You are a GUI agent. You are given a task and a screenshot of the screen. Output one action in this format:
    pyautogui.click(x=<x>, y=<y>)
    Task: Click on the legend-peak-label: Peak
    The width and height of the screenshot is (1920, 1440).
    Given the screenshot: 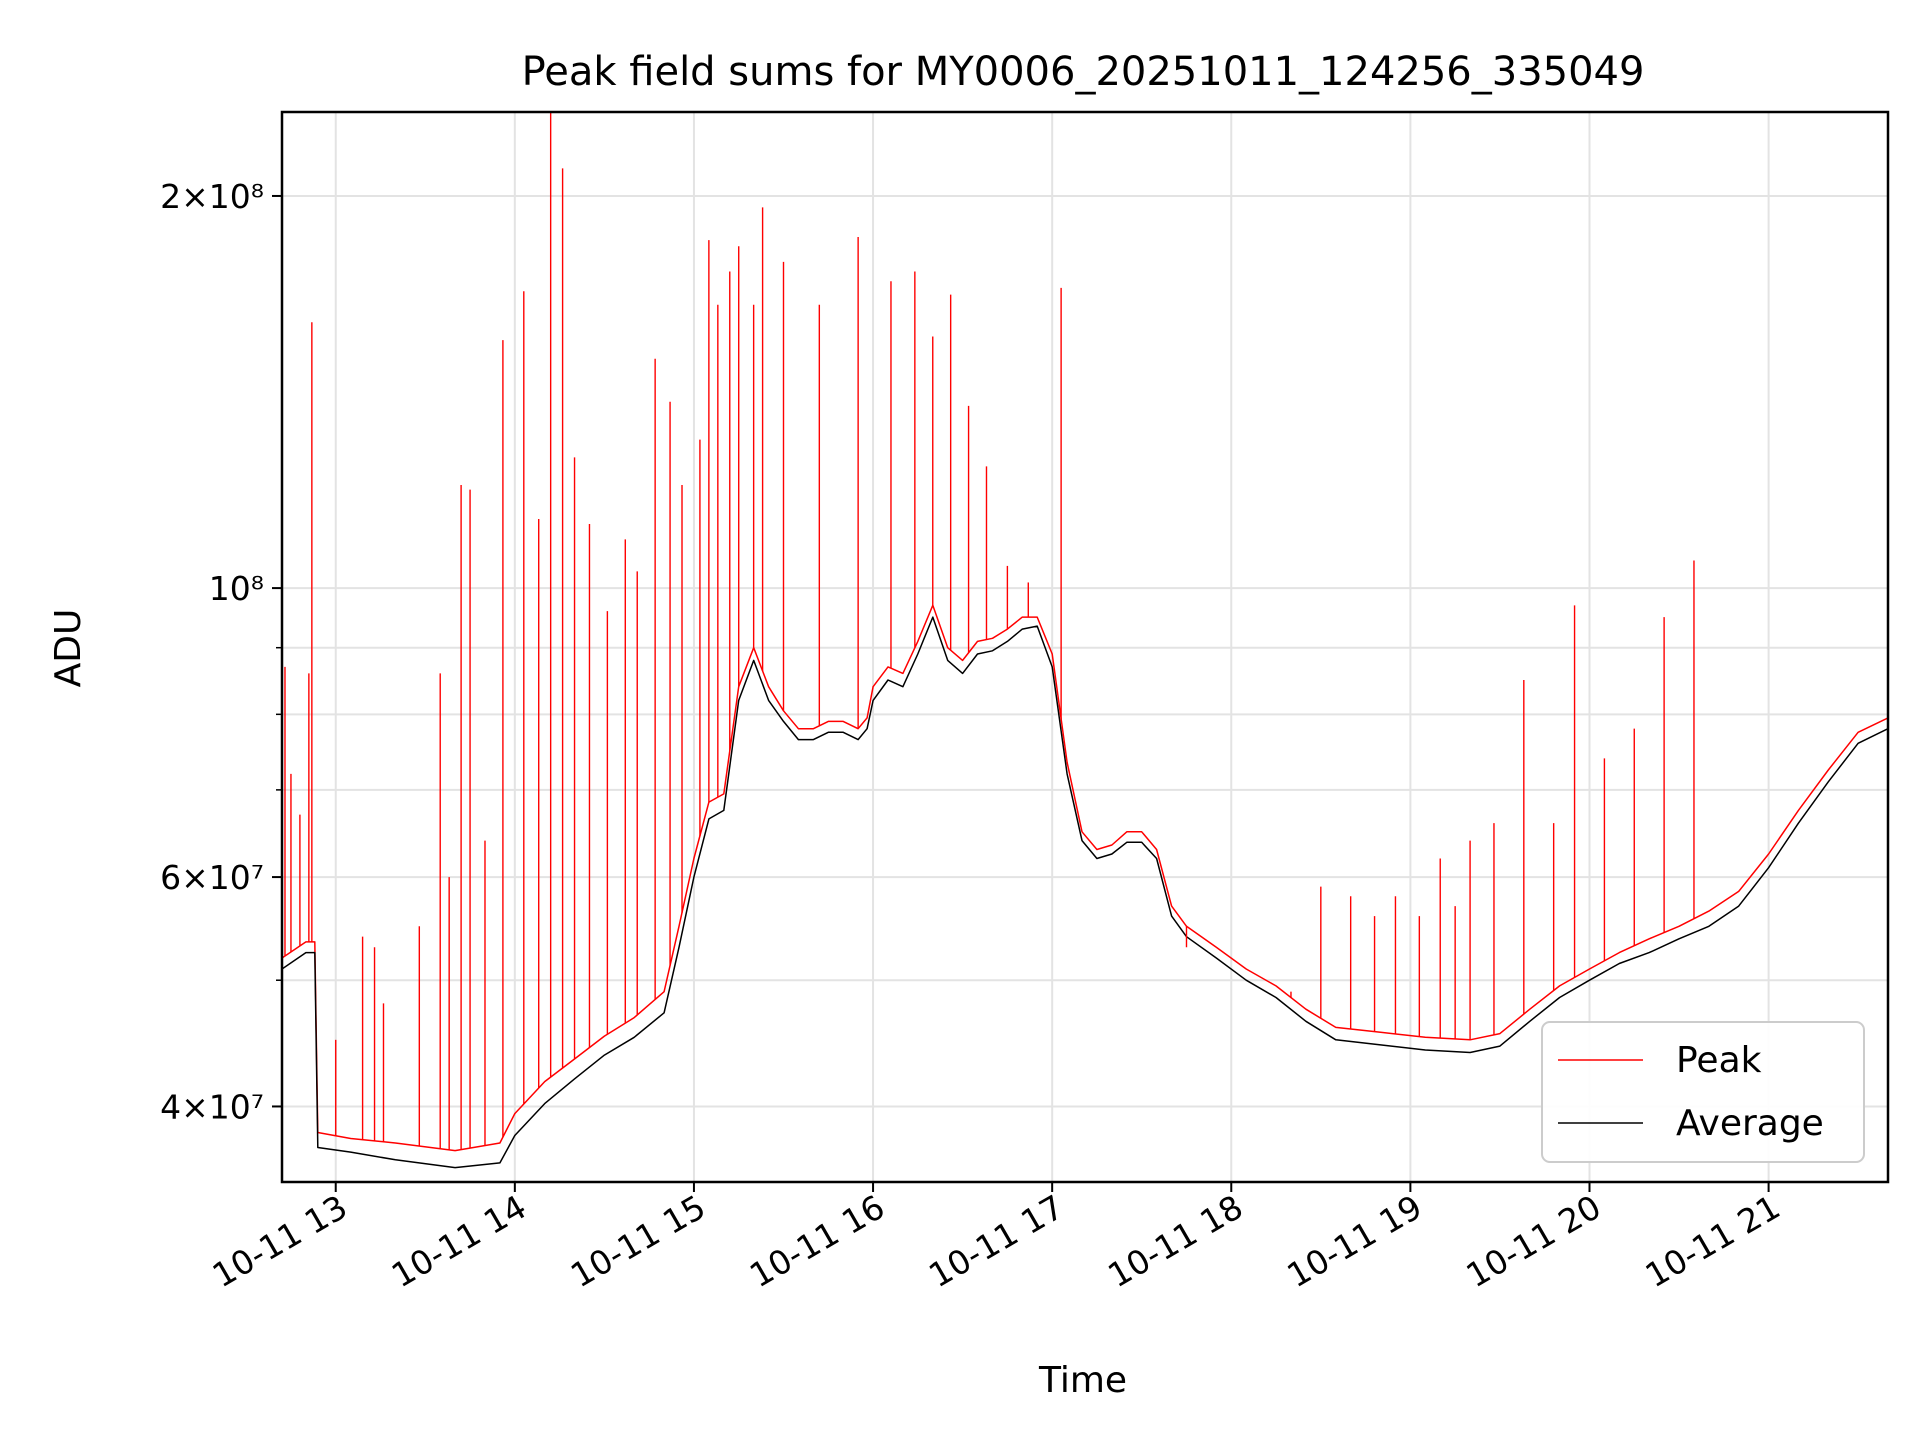 What is the action you would take?
    pyautogui.click(x=1719, y=1060)
    